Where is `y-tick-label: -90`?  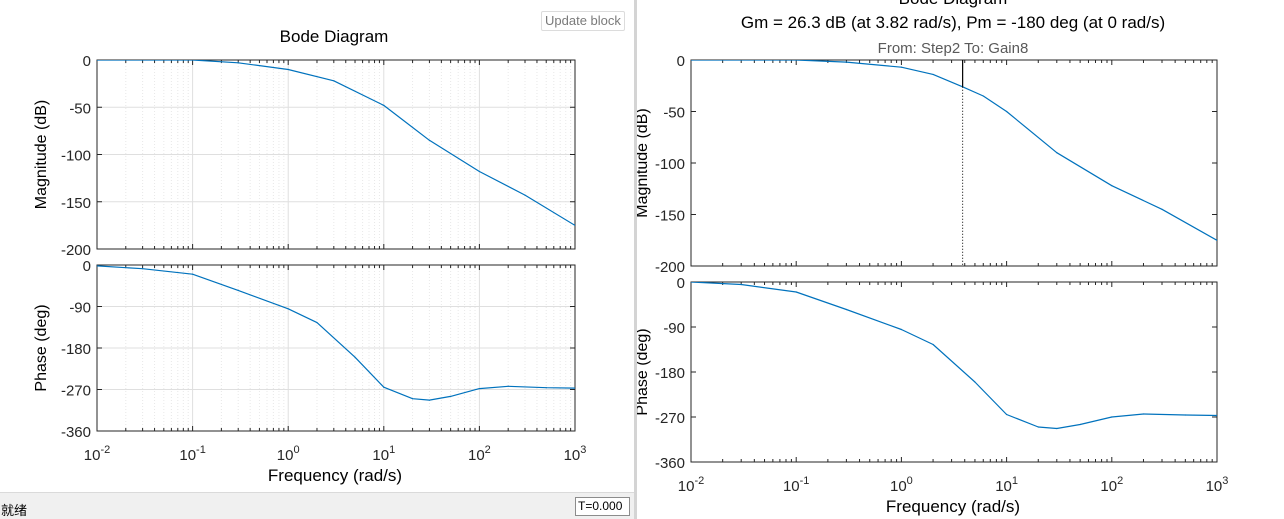
y-tick-label: -90 is located at coordinates (80, 308).